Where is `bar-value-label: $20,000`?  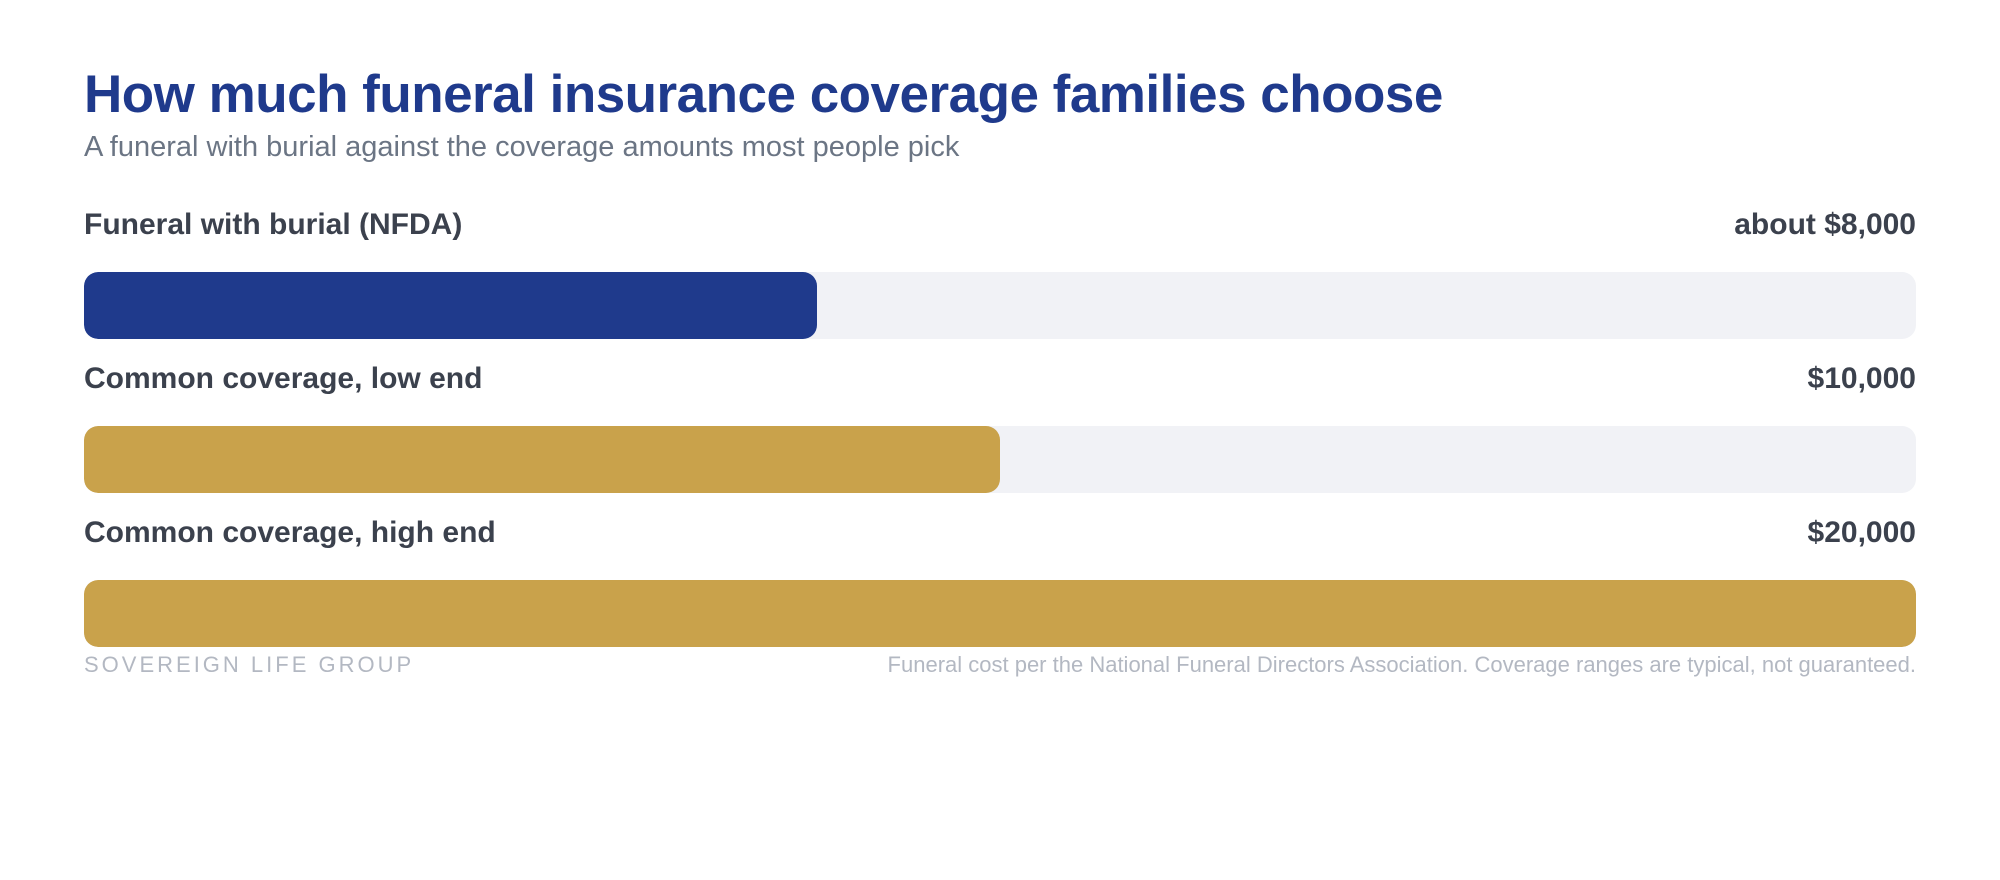 bar-value-label: $20,000 is located at coordinates (1861, 532).